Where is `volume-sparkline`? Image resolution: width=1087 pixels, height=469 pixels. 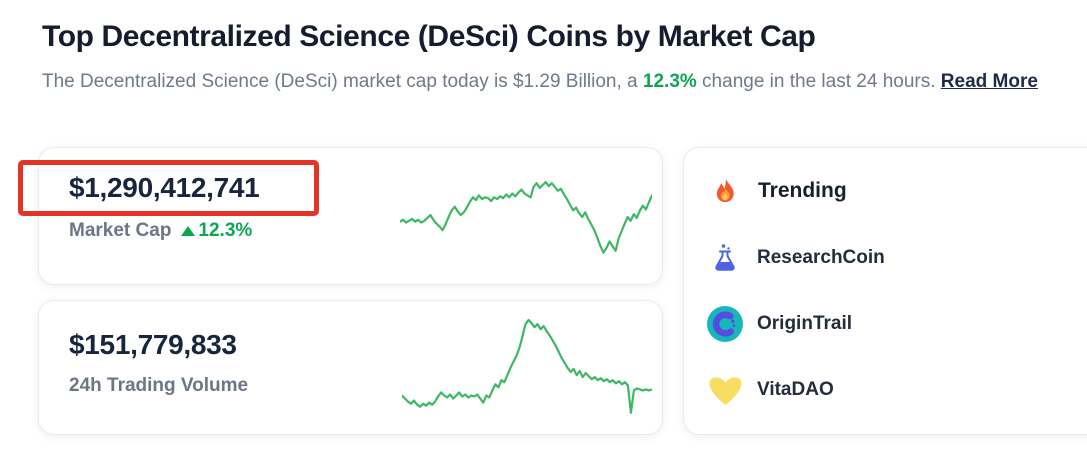 volume-sparkline is located at coordinates (527, 366).